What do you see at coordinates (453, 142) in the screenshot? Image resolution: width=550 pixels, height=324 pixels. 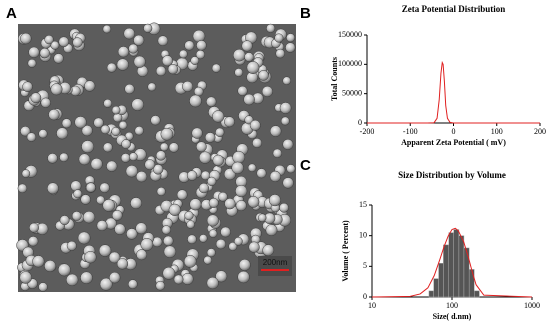 I see `x-axis-label: Apparent Zeta Potential ( mV)` at bounding box center [453, 142].